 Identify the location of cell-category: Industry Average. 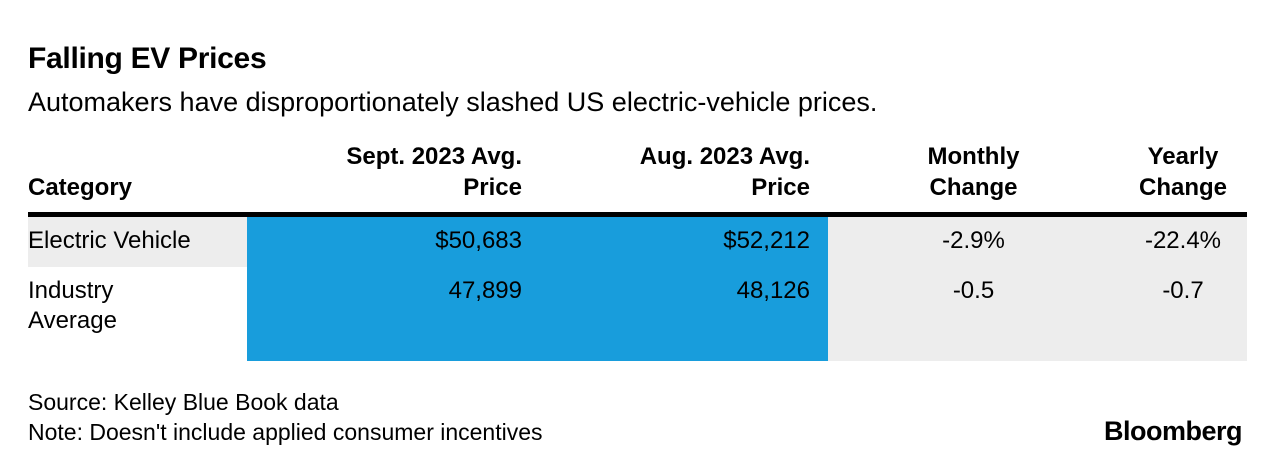
(72, 305).